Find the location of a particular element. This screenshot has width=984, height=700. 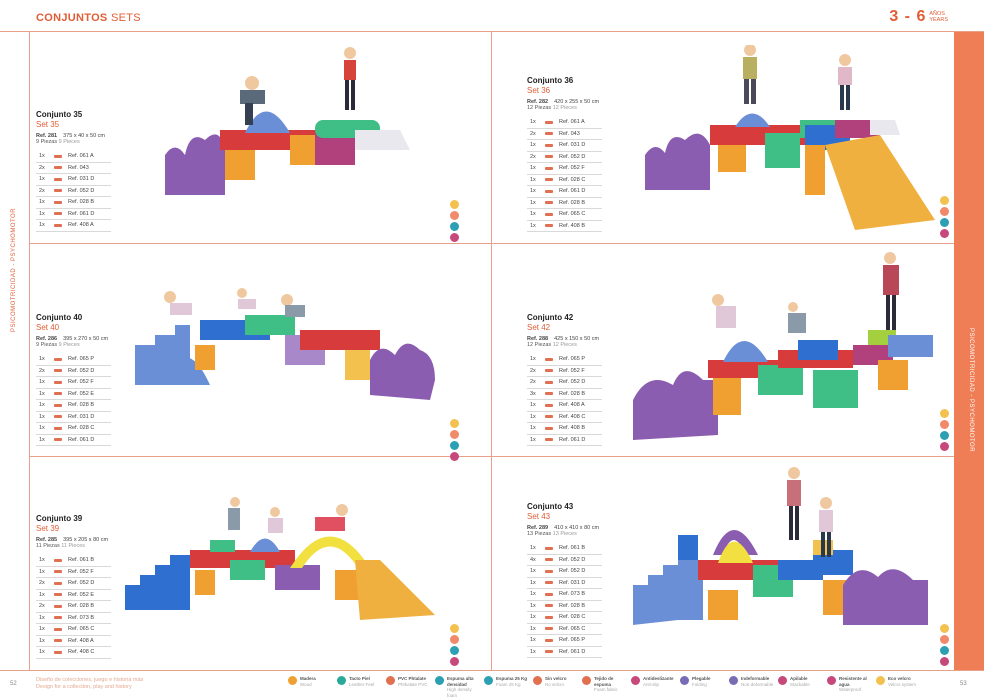

set-pieces: 9 Piezas 9 Pieces is located at coordinates (58, 142).